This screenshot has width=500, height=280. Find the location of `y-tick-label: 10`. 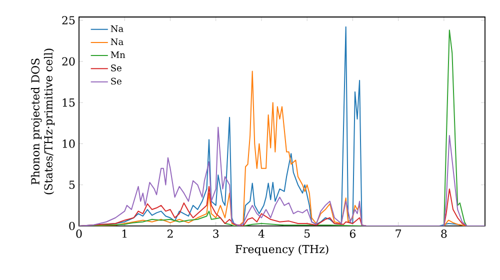

y-tick-label: 10 is located at coordinates (68, 144).